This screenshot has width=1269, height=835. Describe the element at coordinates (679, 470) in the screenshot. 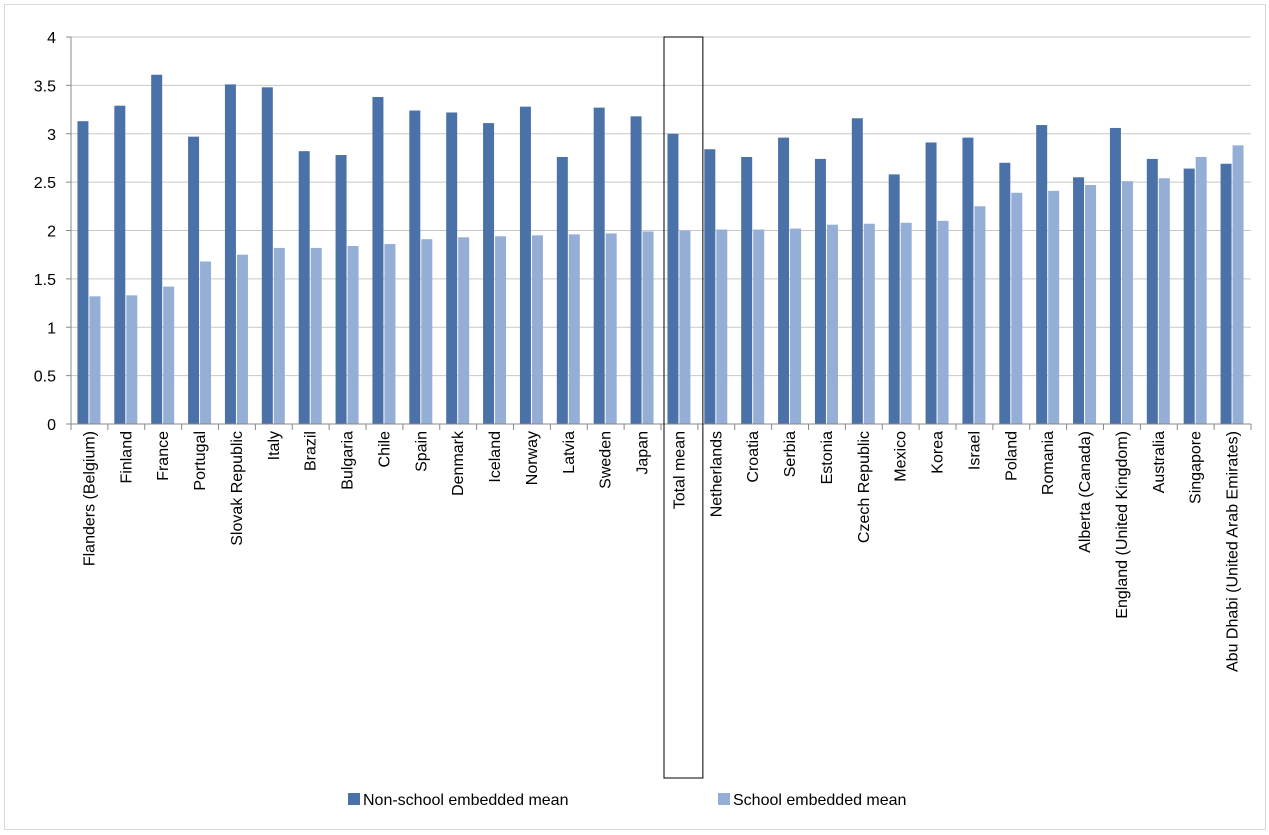

I see `x-category-label: Total mean` at that location.